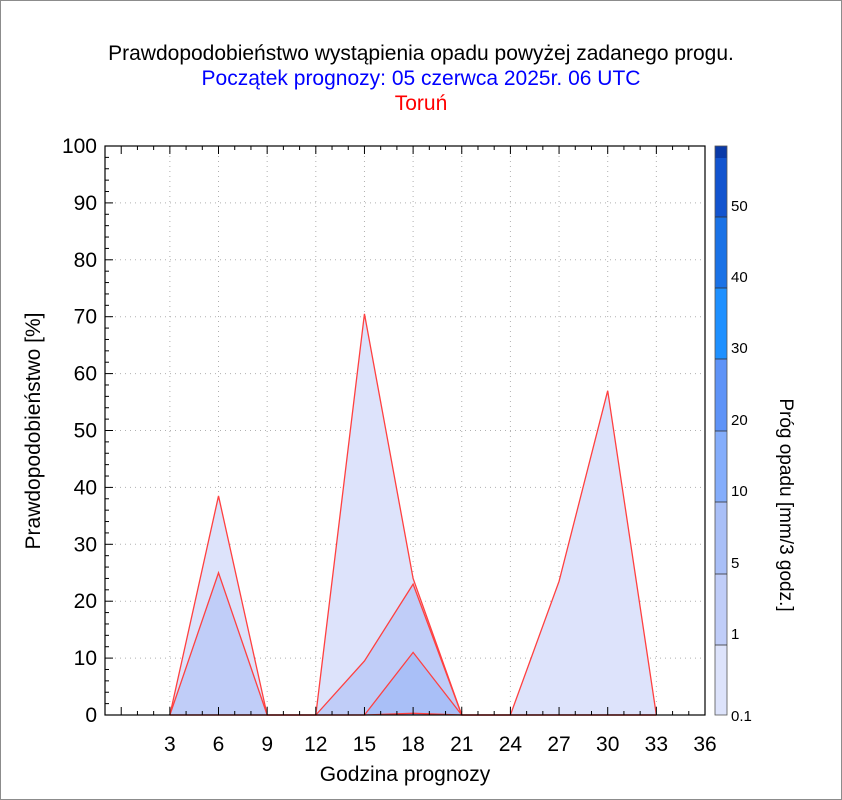  What do you see at coordinates (739, 420) in the screenshot?
I see `colorbar-tick-label: 20` at bounding box center [739, 420].